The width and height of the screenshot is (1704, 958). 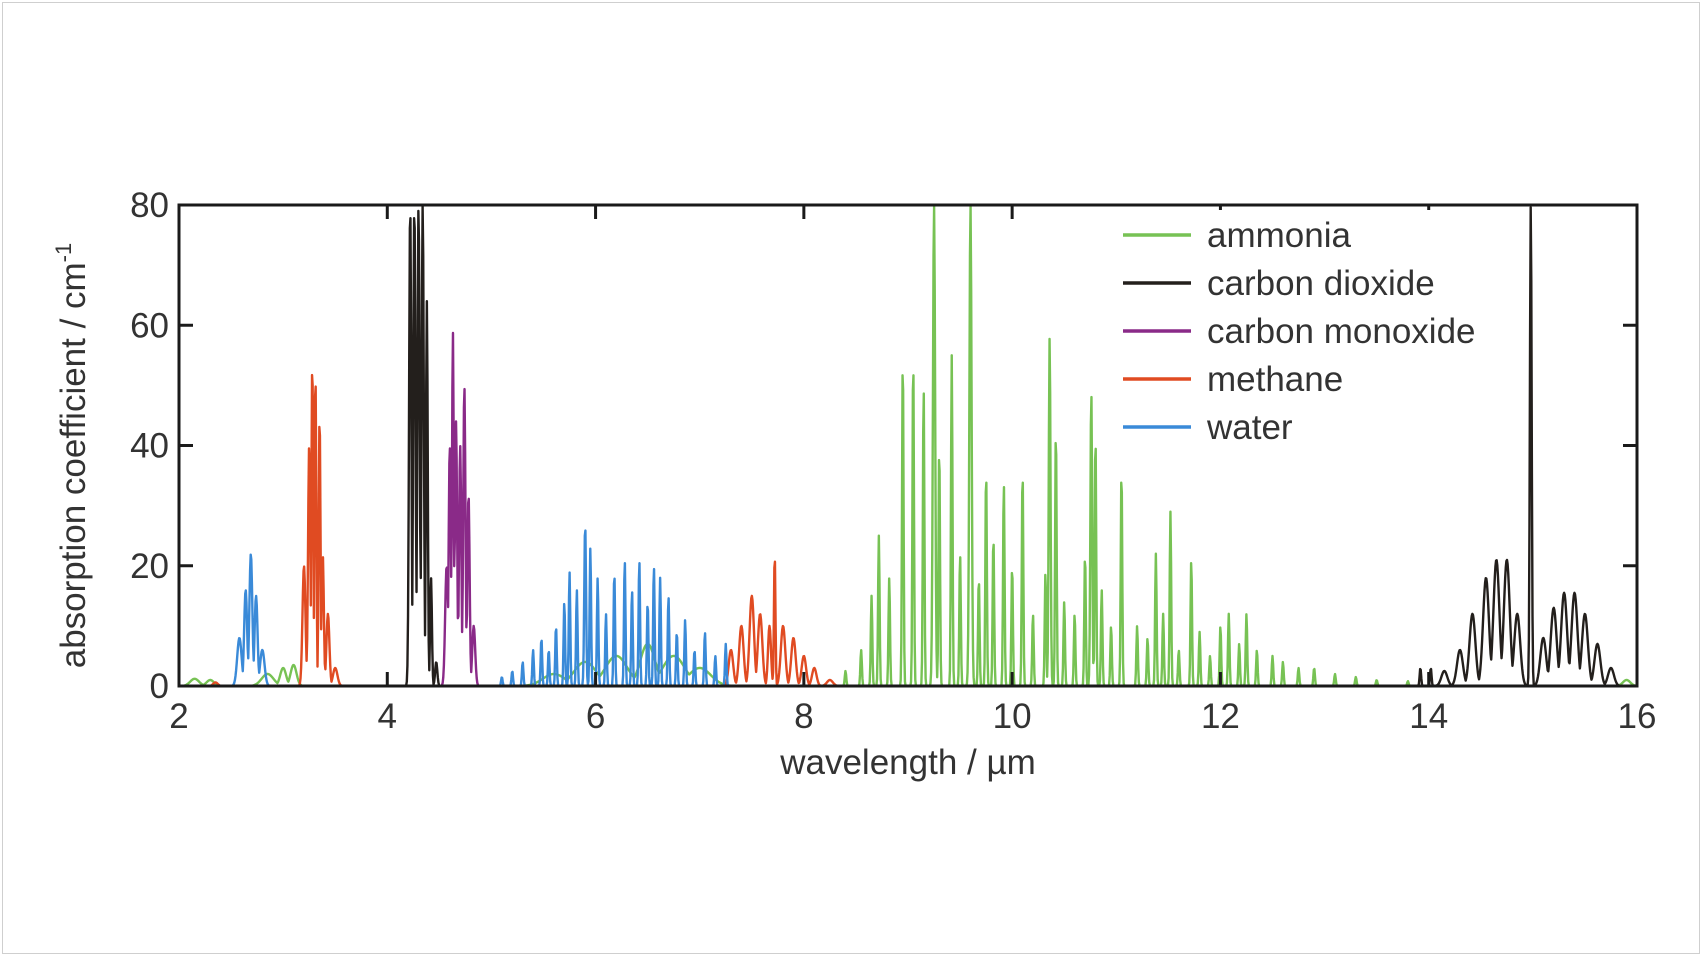 I want to click on x-tick-label-8: 8, so click(x=803, y=716).